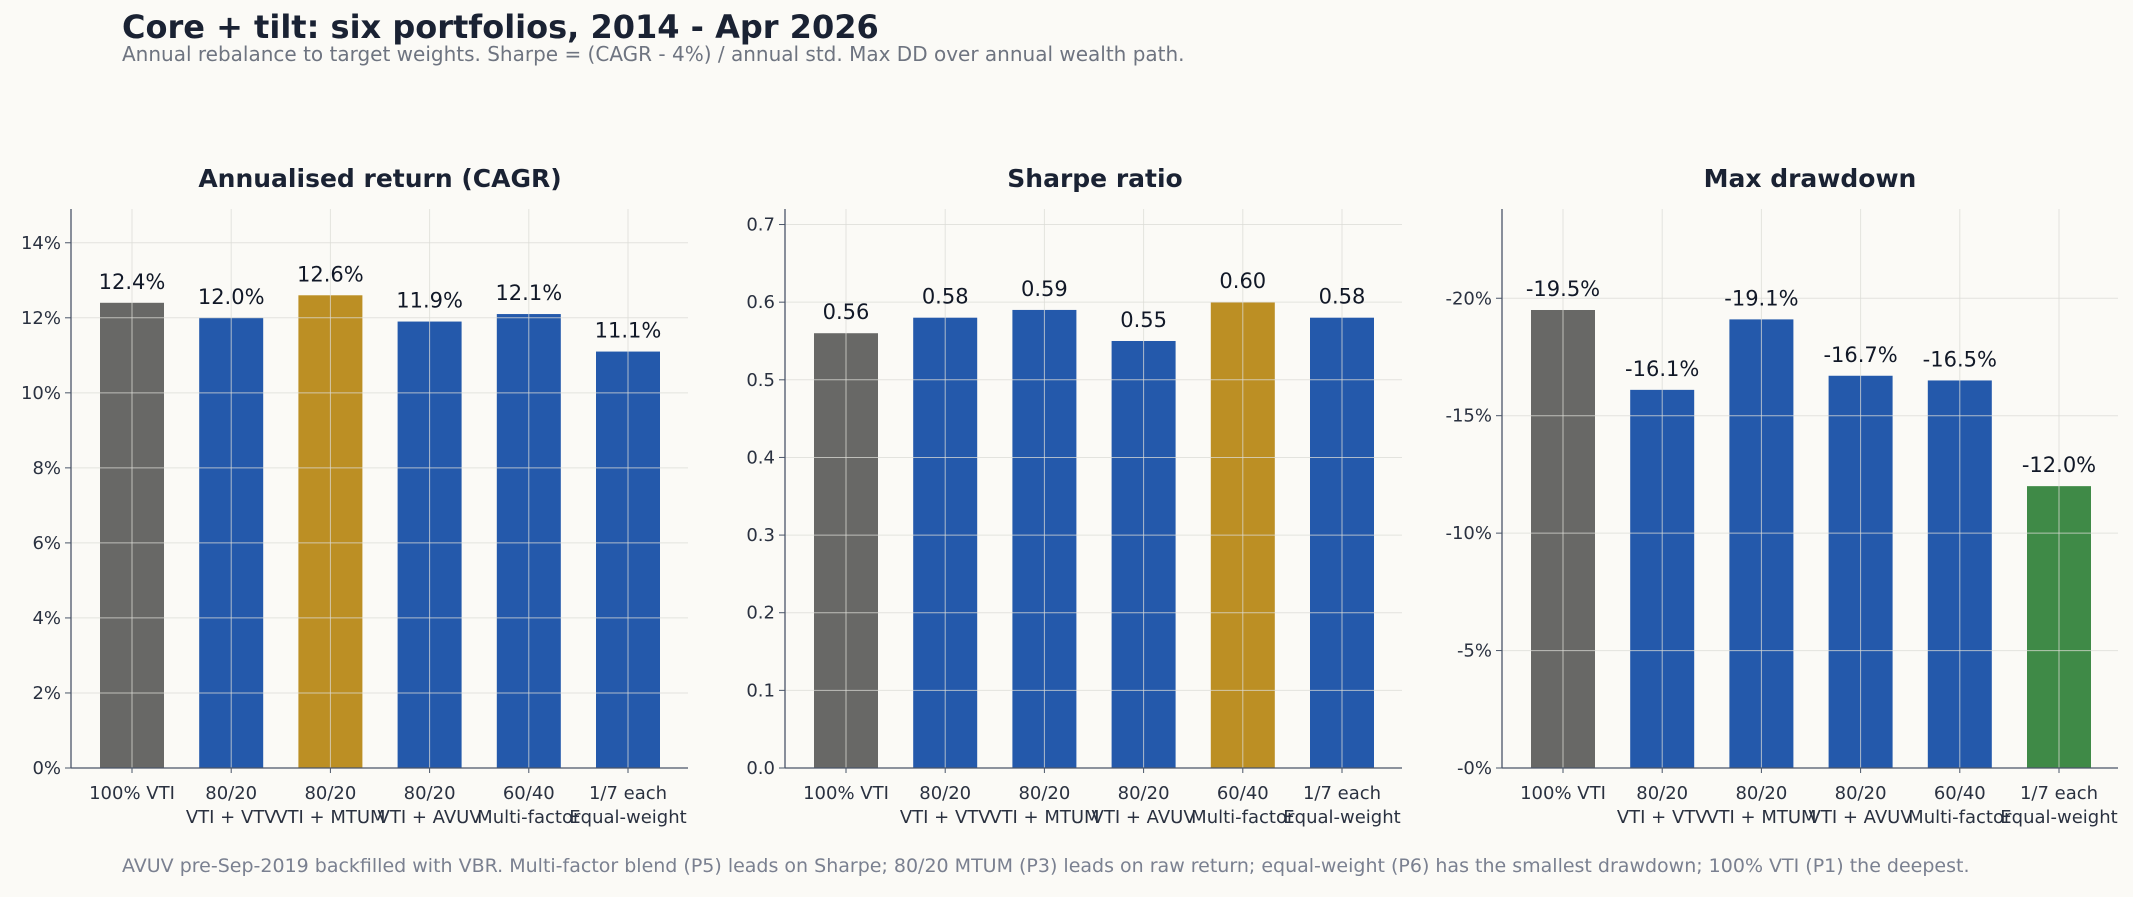 The image size is (2133, 897). What do you see at coordinates (1563, 793) in the screenshot?
I see `chart-2-xtick-label-0-0: 100% VTI` at bounding box center [1563, 793].